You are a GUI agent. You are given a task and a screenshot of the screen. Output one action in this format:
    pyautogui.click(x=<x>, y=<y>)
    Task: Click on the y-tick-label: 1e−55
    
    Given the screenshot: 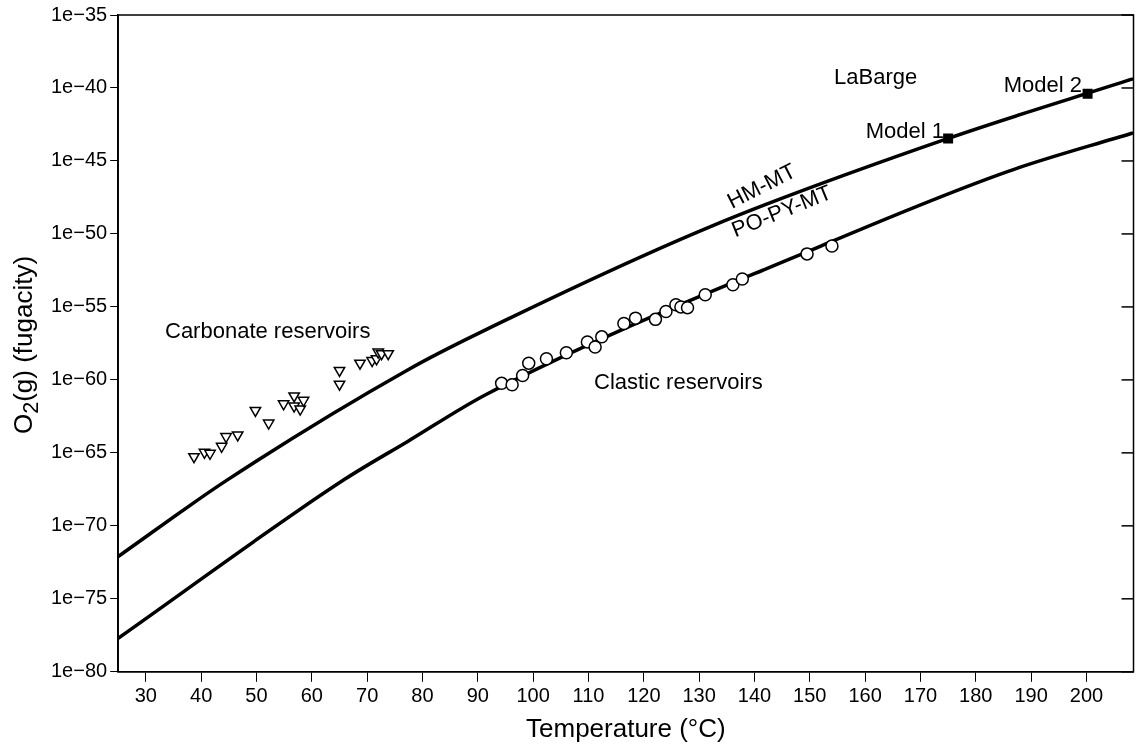 What is the action you would take?
    pyautogui.click(x=79, y=305)
    